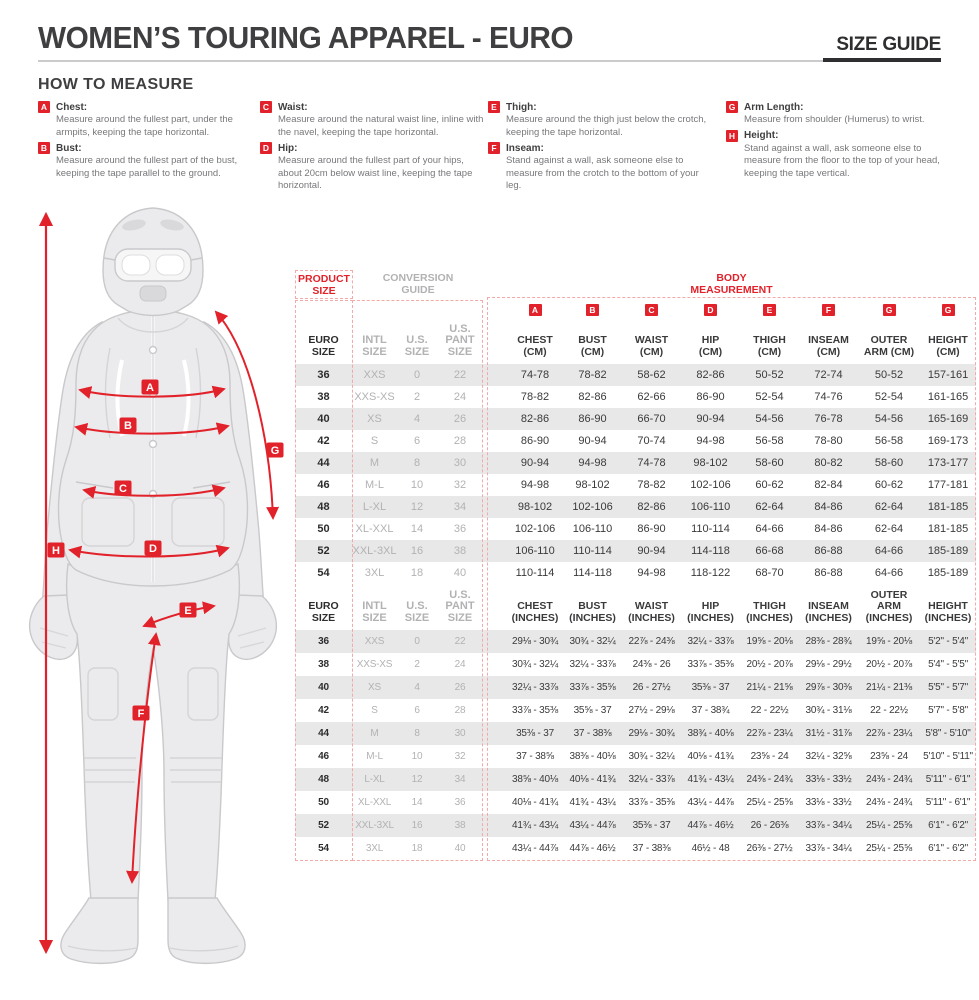 This screenshot has height=1000, width=979. I want to click on table-cell: 42, so click(323, 710).